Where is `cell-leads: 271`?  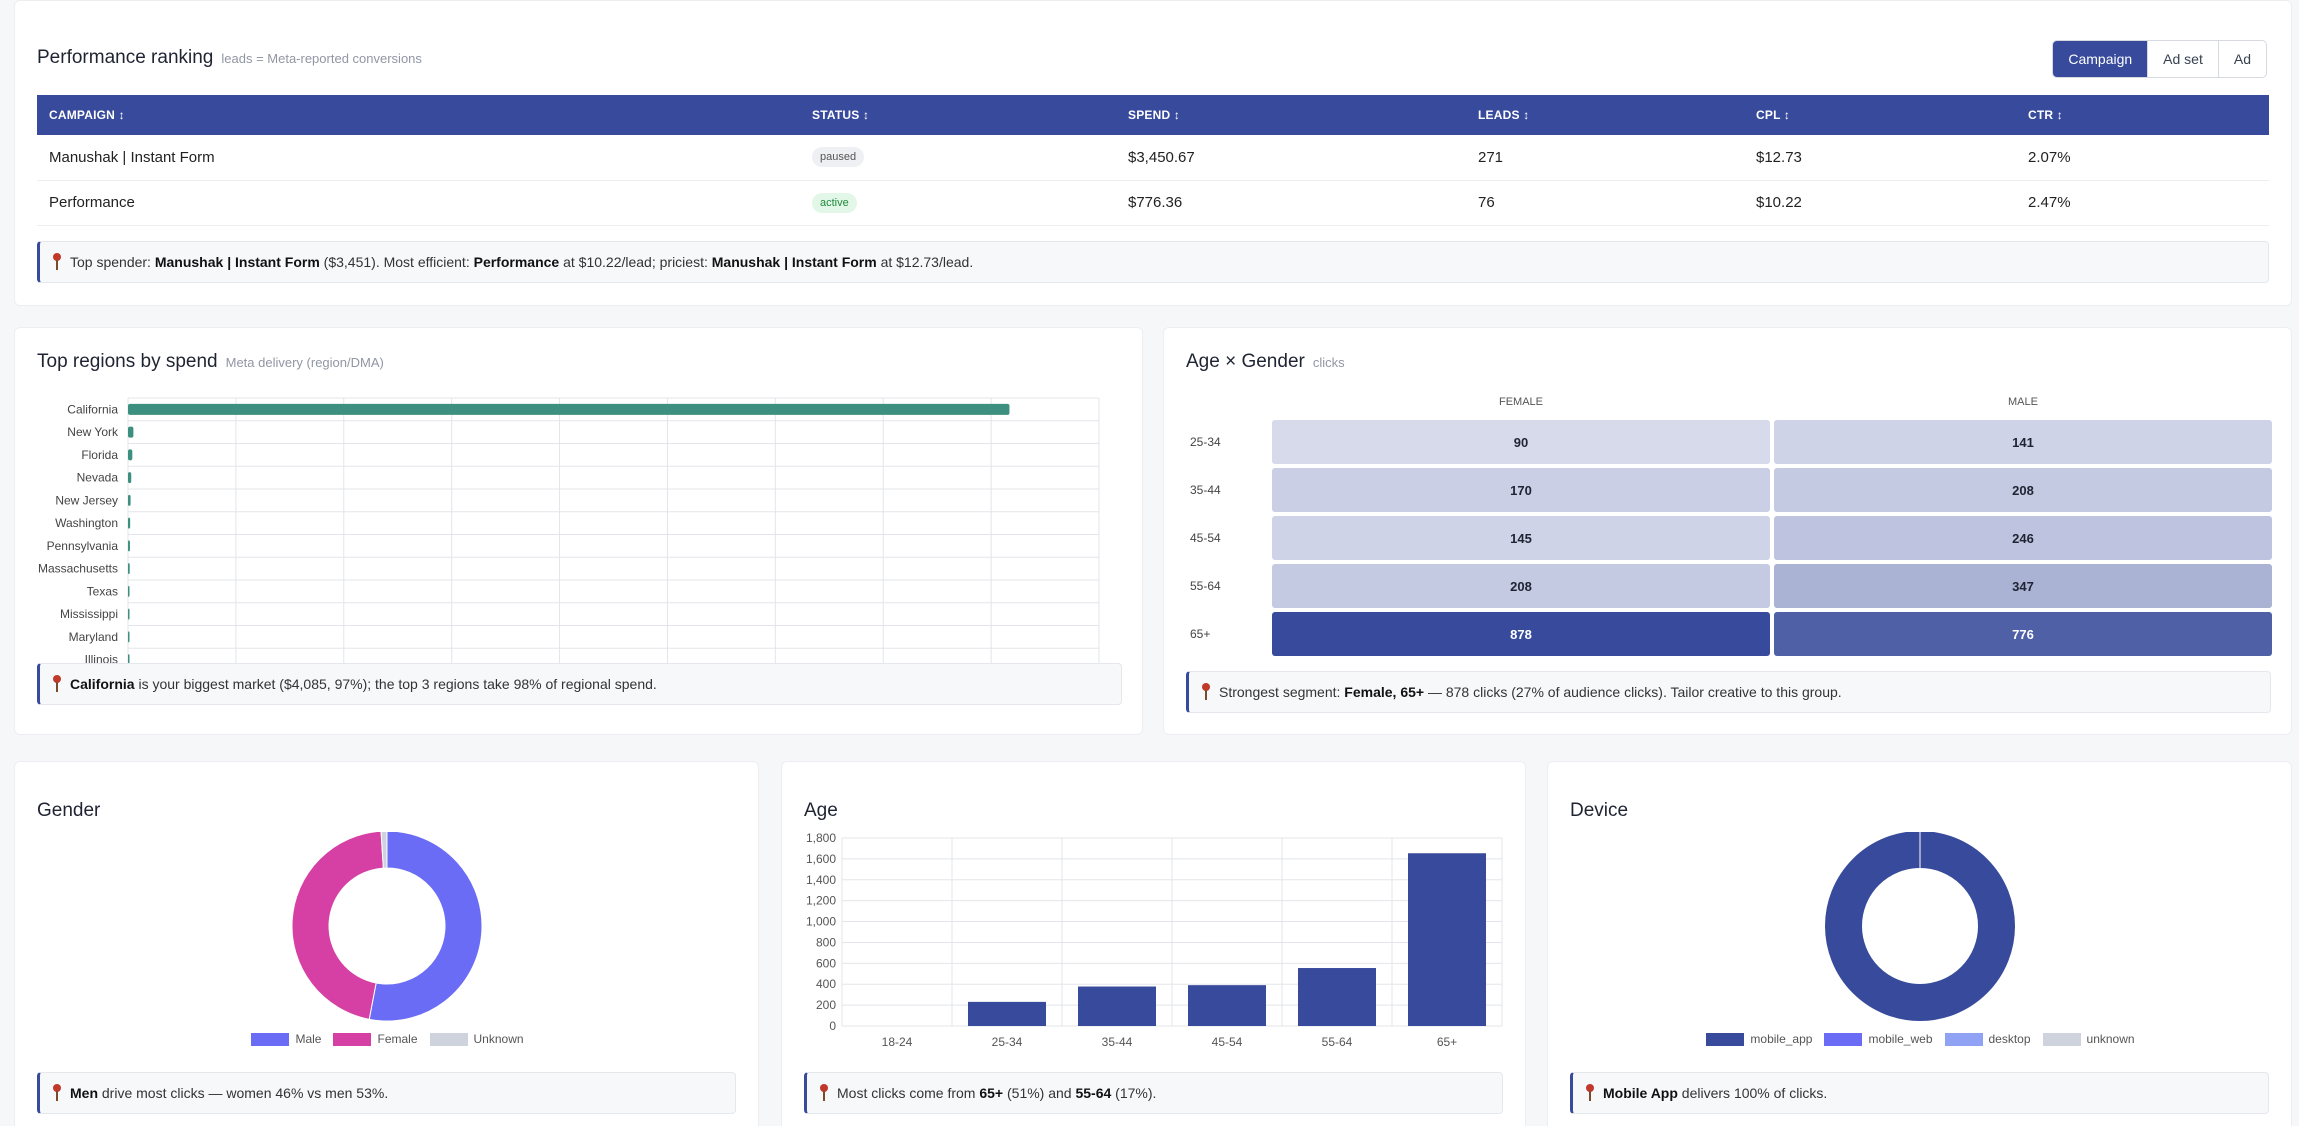
cell-leads: 271 is located at coordinates (1605, 158).